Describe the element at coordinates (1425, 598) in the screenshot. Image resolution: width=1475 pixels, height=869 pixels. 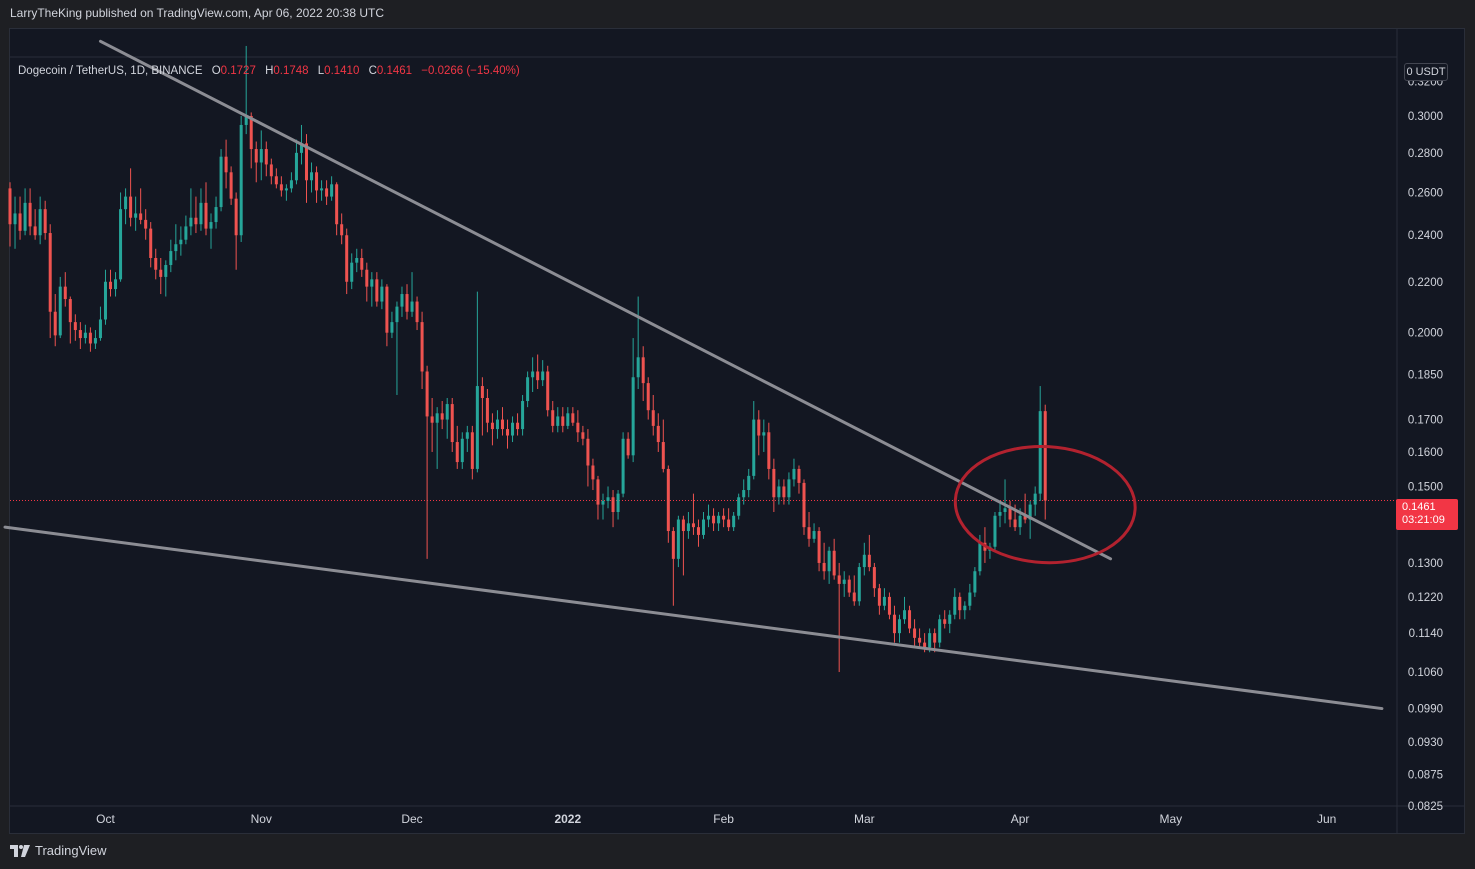
I see `y-tick-label: 0.1220` at that location.